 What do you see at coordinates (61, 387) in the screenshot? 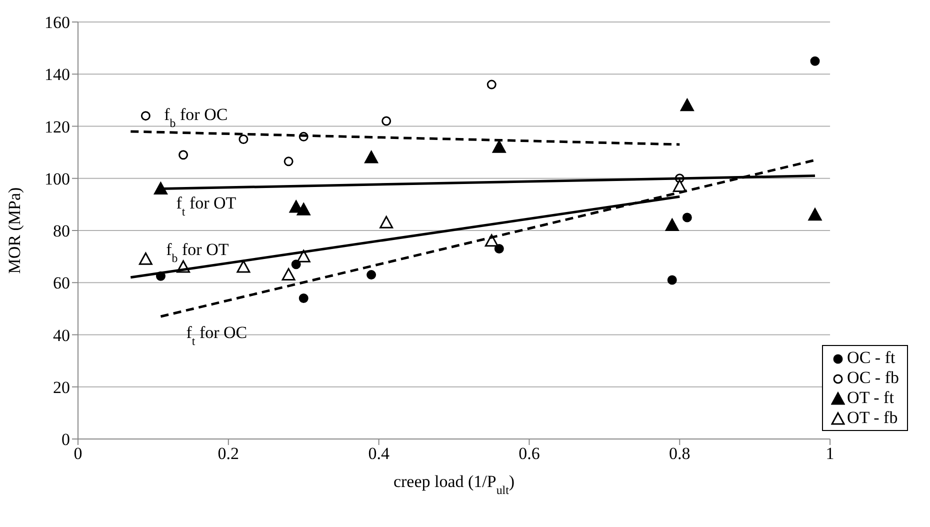
I see `y-tick-label: 20` at bounding box center [61, 387].